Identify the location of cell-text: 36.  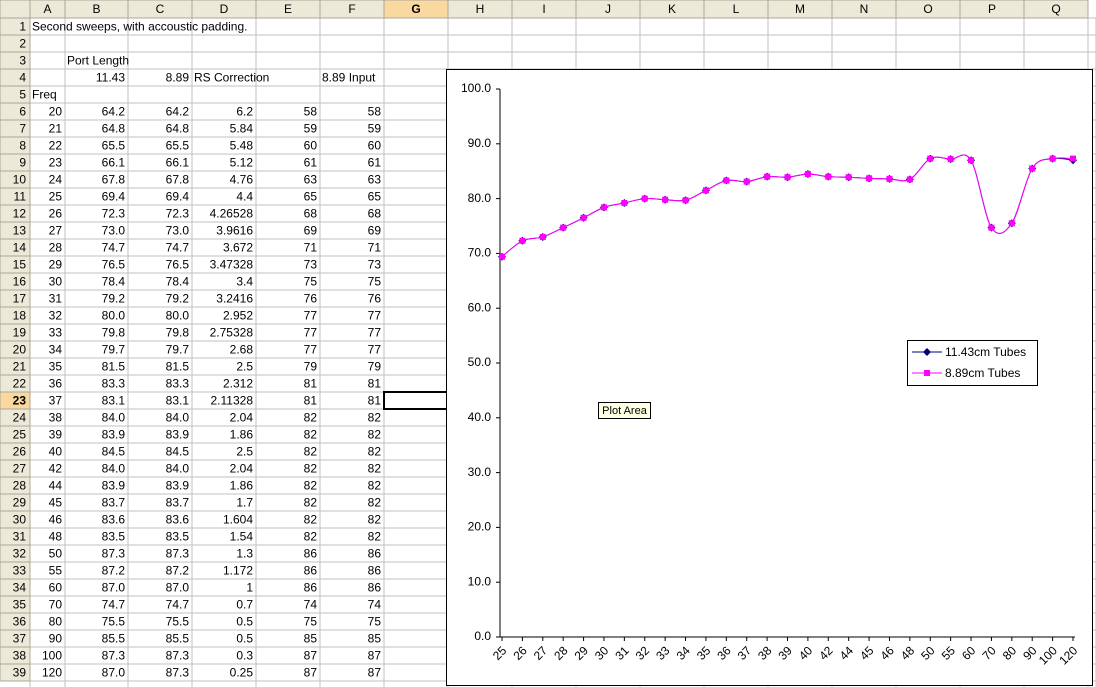
(56, 384).